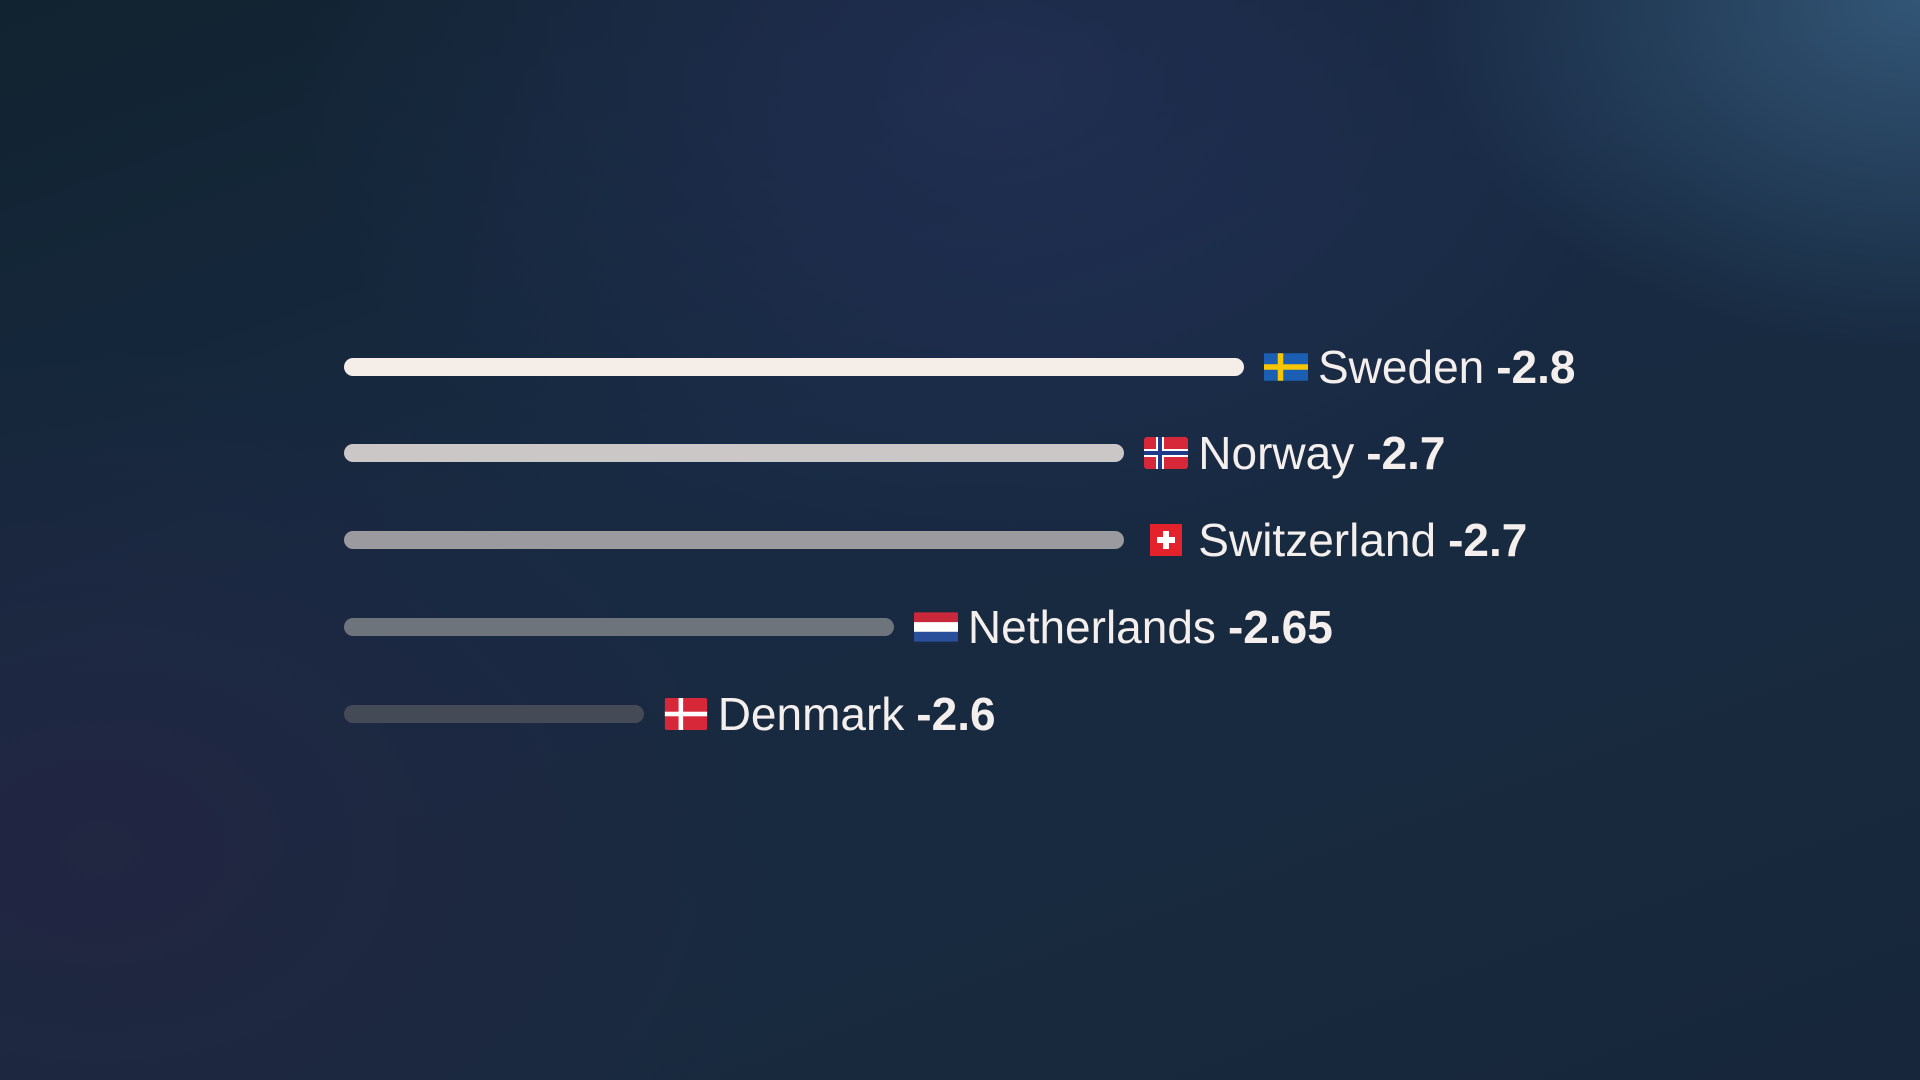 The width and height of the screenshot is (1920, 1080). I want to click on bar-row-norway: Norway -2.7, so click(895, 453).